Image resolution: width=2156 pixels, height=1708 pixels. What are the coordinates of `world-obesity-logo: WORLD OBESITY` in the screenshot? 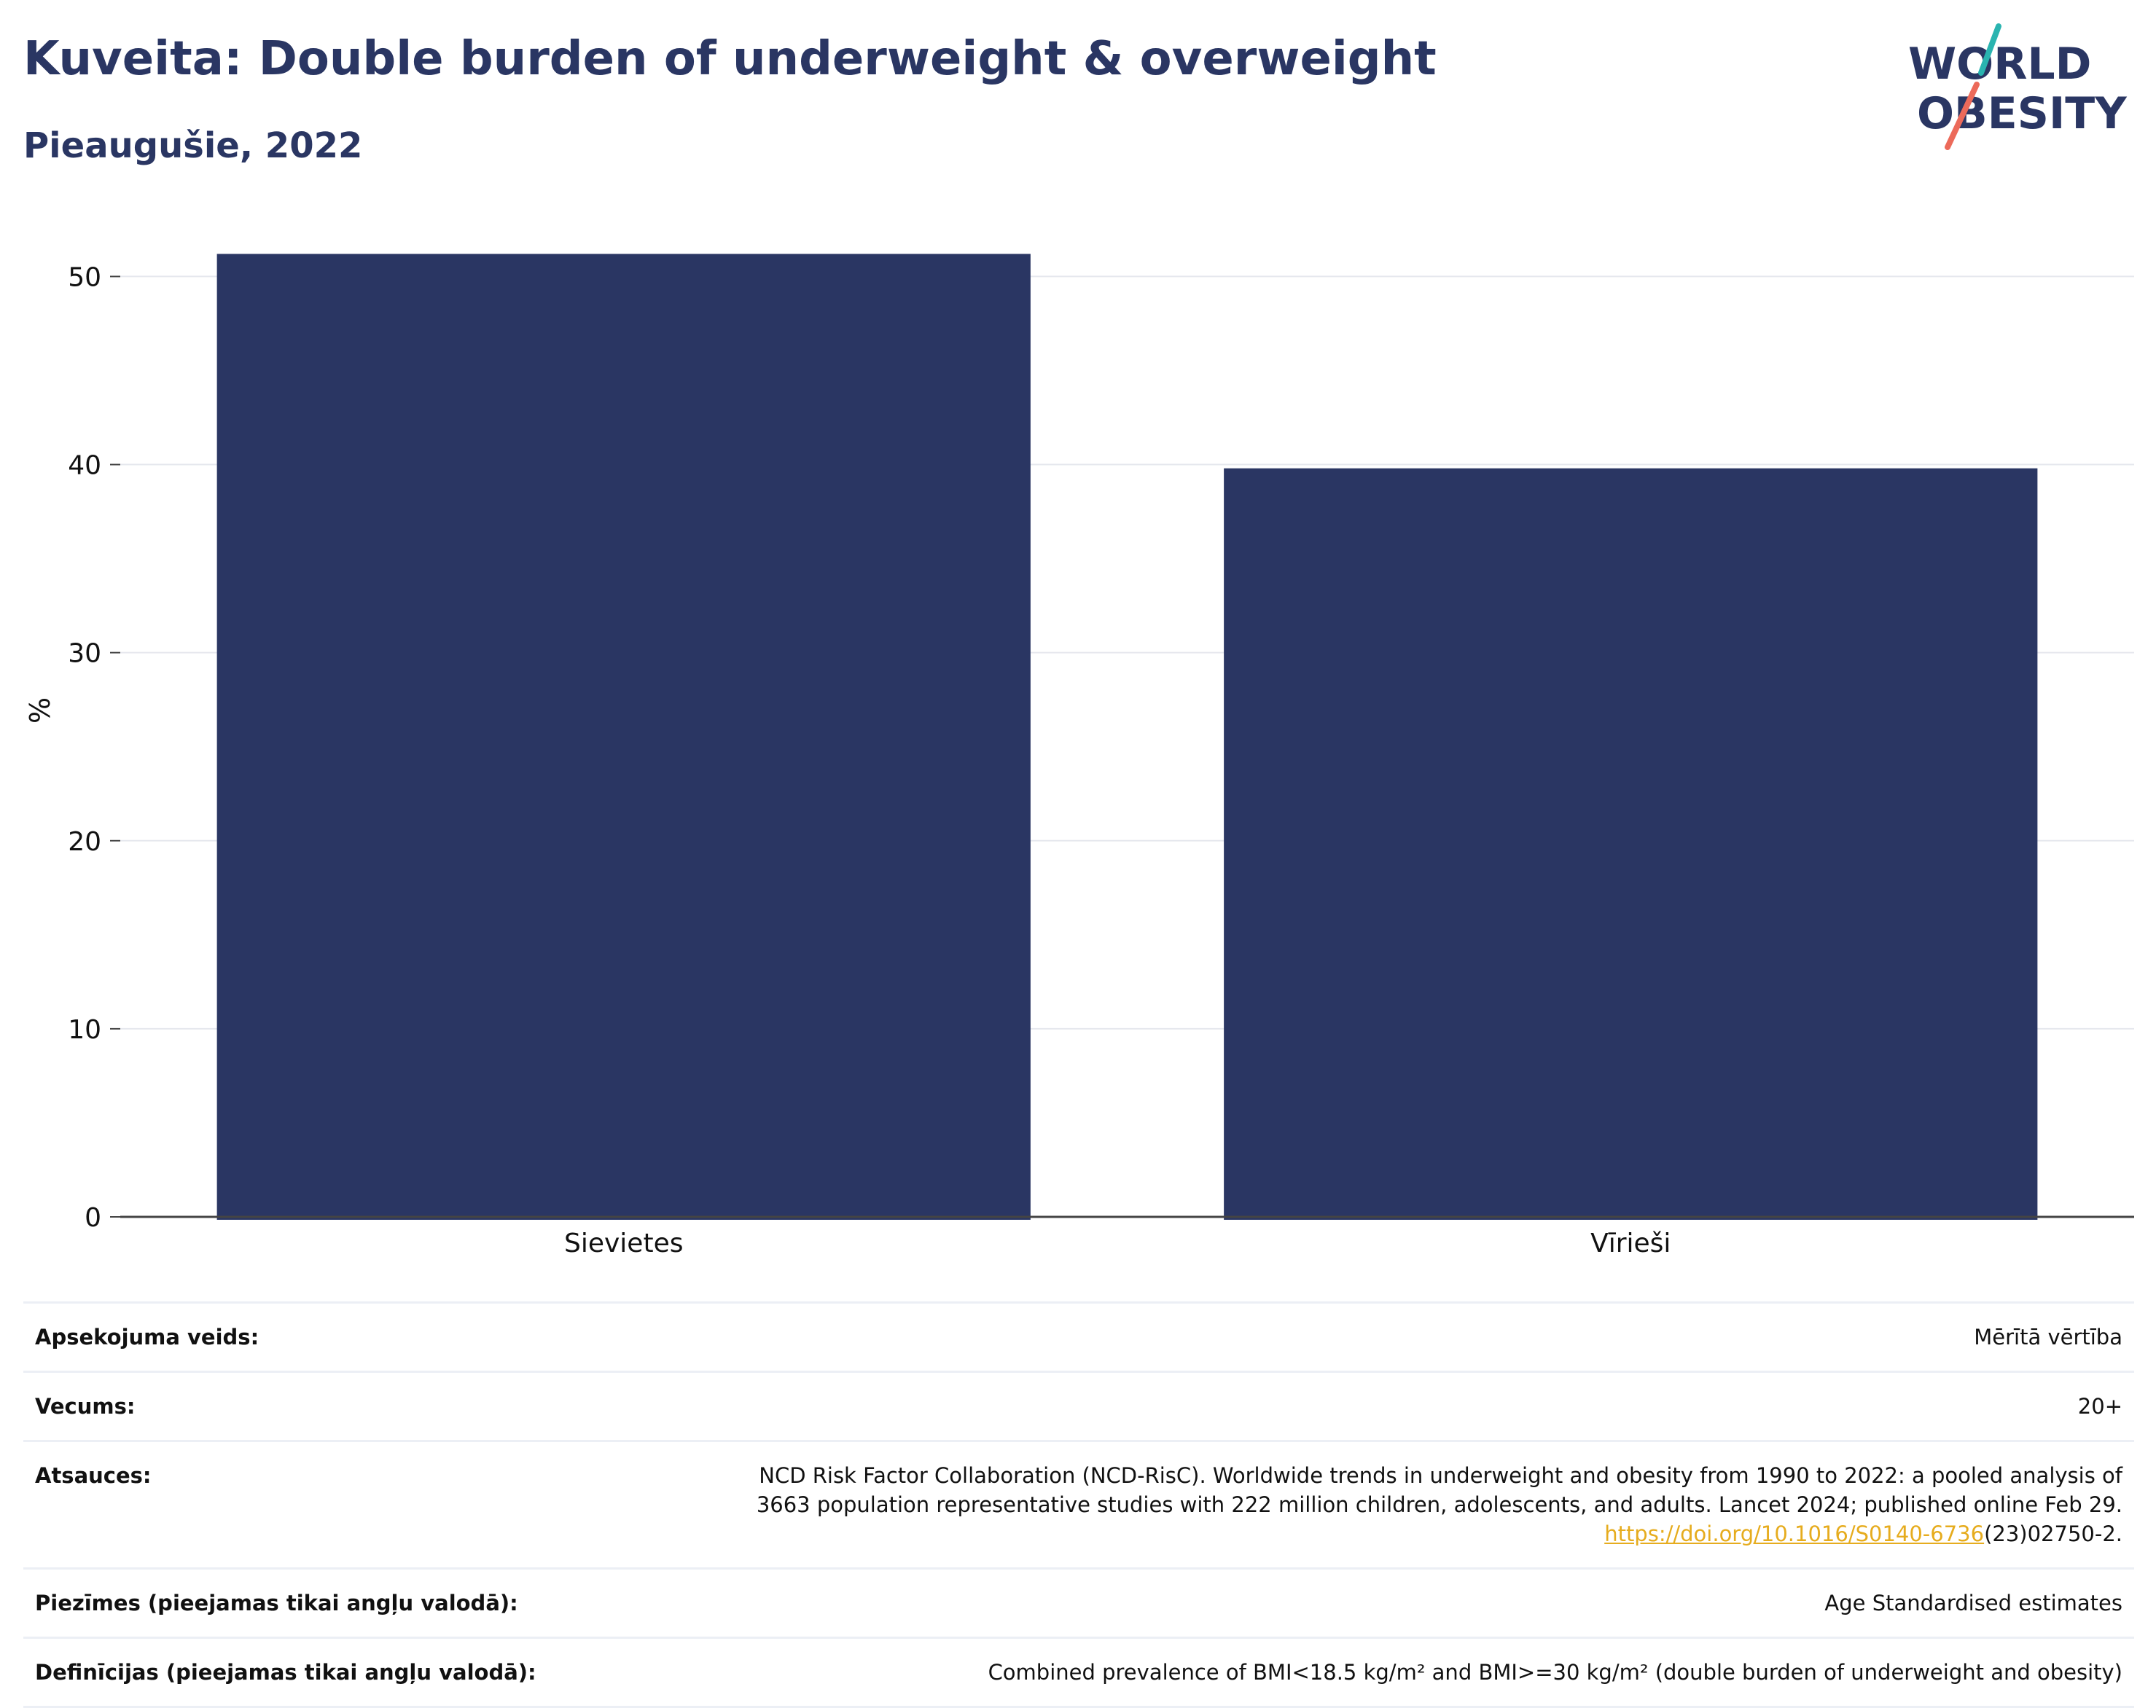 It's located at (2019, 89).